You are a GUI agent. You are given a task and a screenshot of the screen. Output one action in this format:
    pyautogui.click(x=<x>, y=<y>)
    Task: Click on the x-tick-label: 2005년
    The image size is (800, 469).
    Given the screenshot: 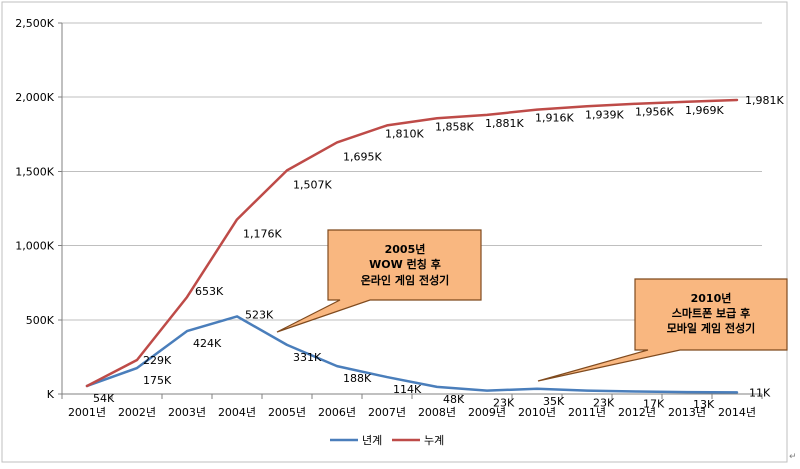 What is the action you would take?
    pyautogui.click(x=287, y=412)
    